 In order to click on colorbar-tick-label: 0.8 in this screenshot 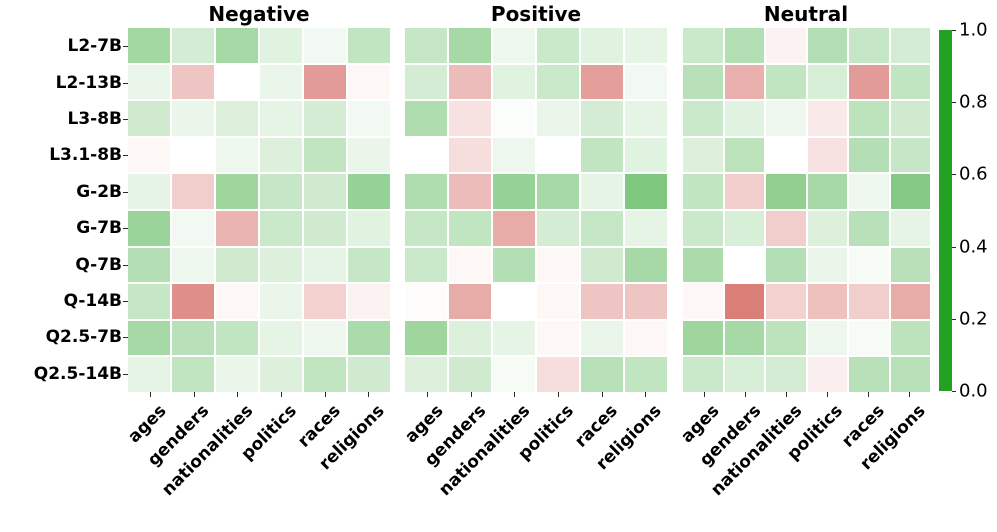, I will do `click(973, 102)`.